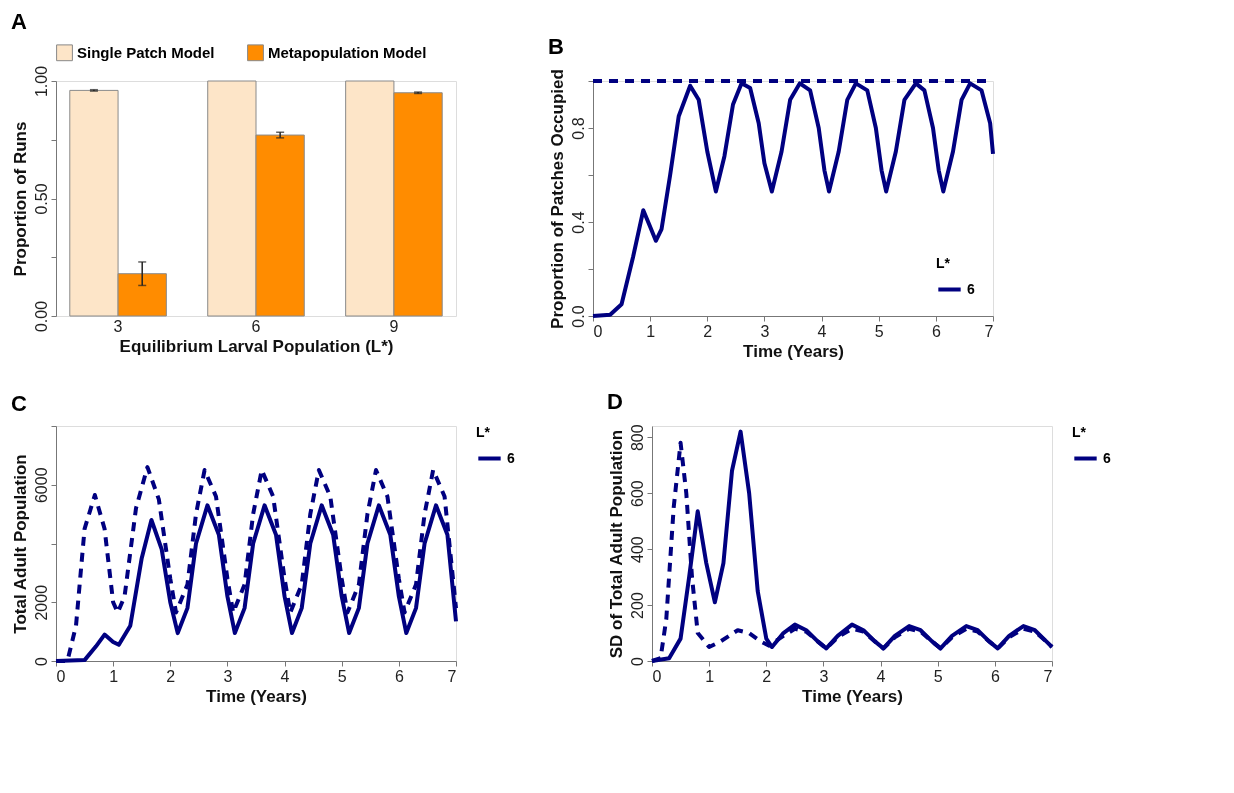 Image resolution: width=1234 pixels, height=793 pixels. Describe the element at coordinates (637, 438) in the screenshot. I see `y-tick-label: 800` at that location.